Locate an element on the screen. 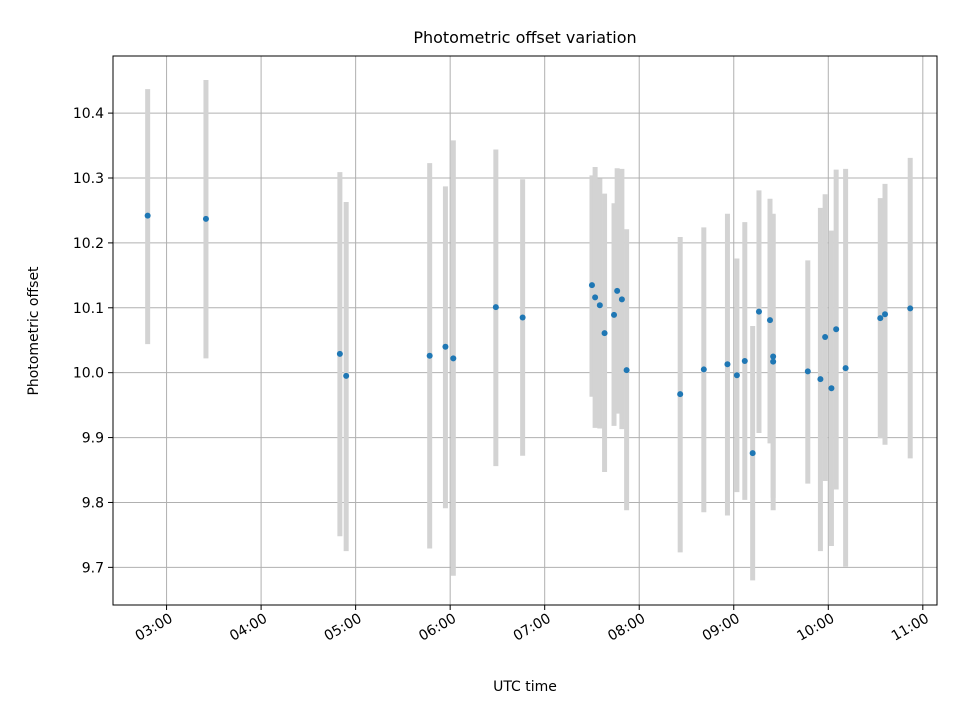 This screenshot has width=960, height=720. y-tick-label: 10.2 is located at coordinates (88, 244).